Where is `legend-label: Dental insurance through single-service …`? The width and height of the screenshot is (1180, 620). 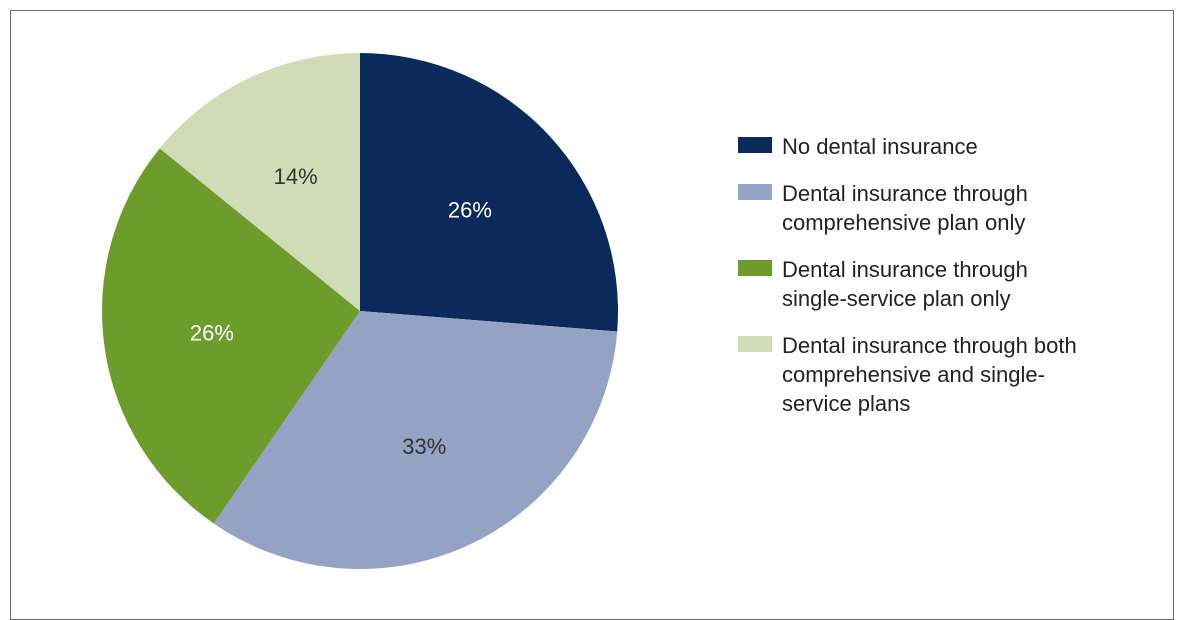
legend-label: Dental insurance through single-service … is located at coordinates (905, 284).